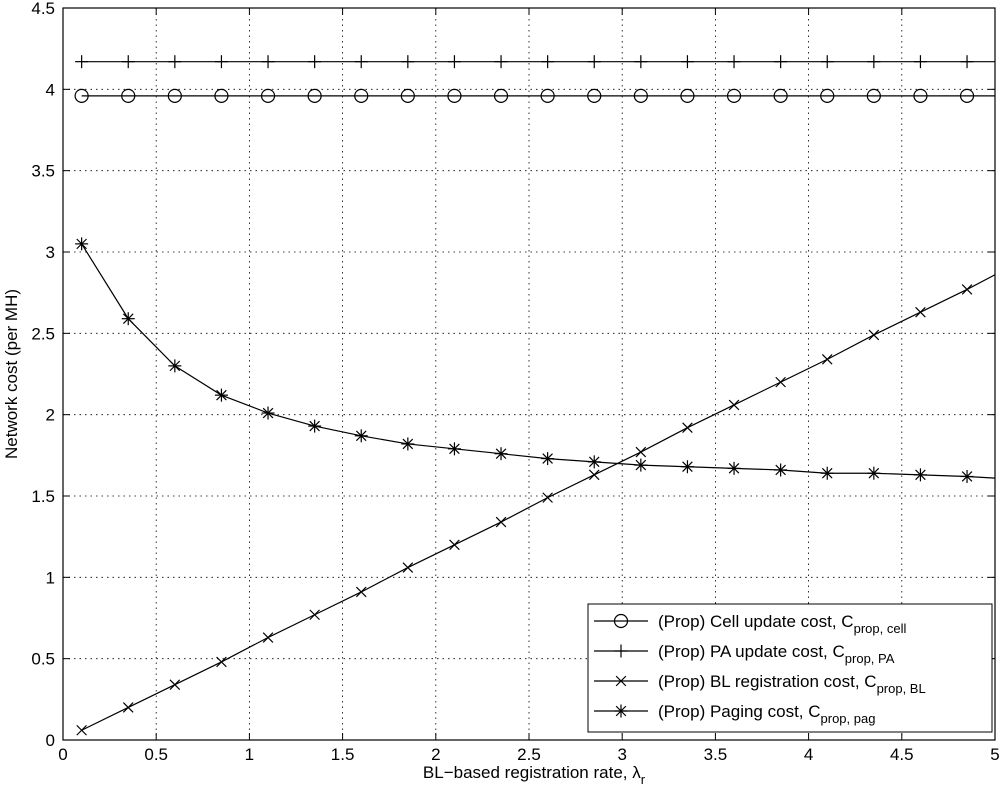 The width and height of the screenshot is (1000, 801). Describe the element at coordinates (43, 171) in the screenshot. I see `y-tick-label: 3.5` at that location.